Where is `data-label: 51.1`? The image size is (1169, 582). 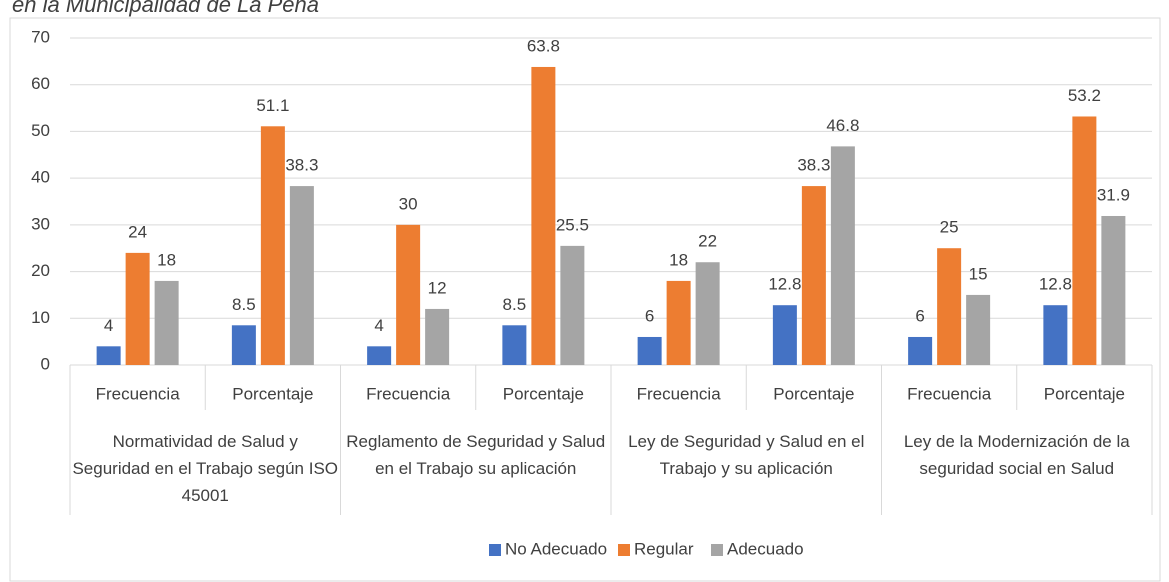 data-label: 51.1 is located at coordinates (272, 105).